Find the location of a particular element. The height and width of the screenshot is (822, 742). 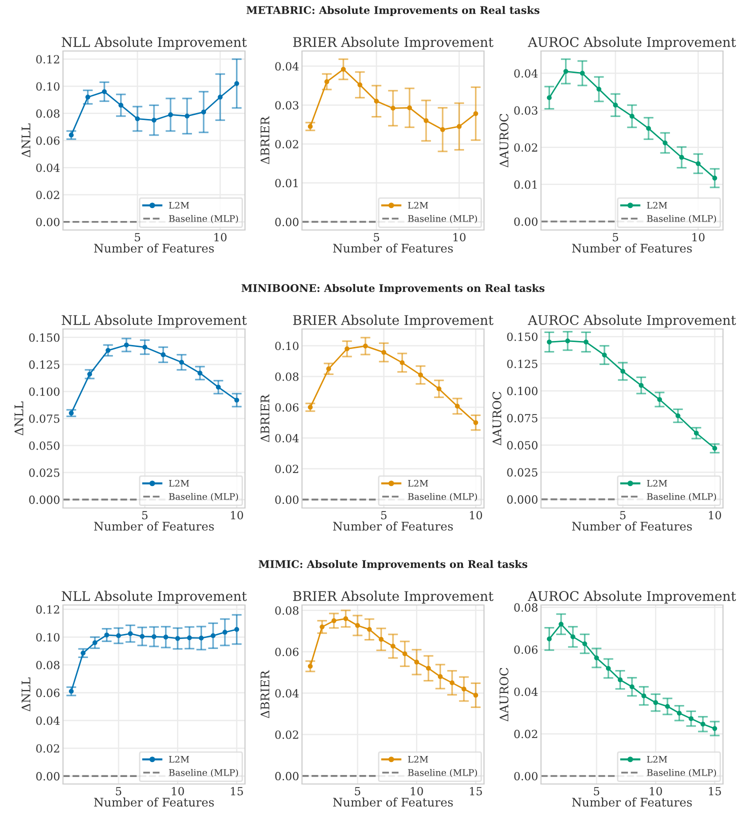

y-tick-label: 0.100 is located at coordinates (44, 391).